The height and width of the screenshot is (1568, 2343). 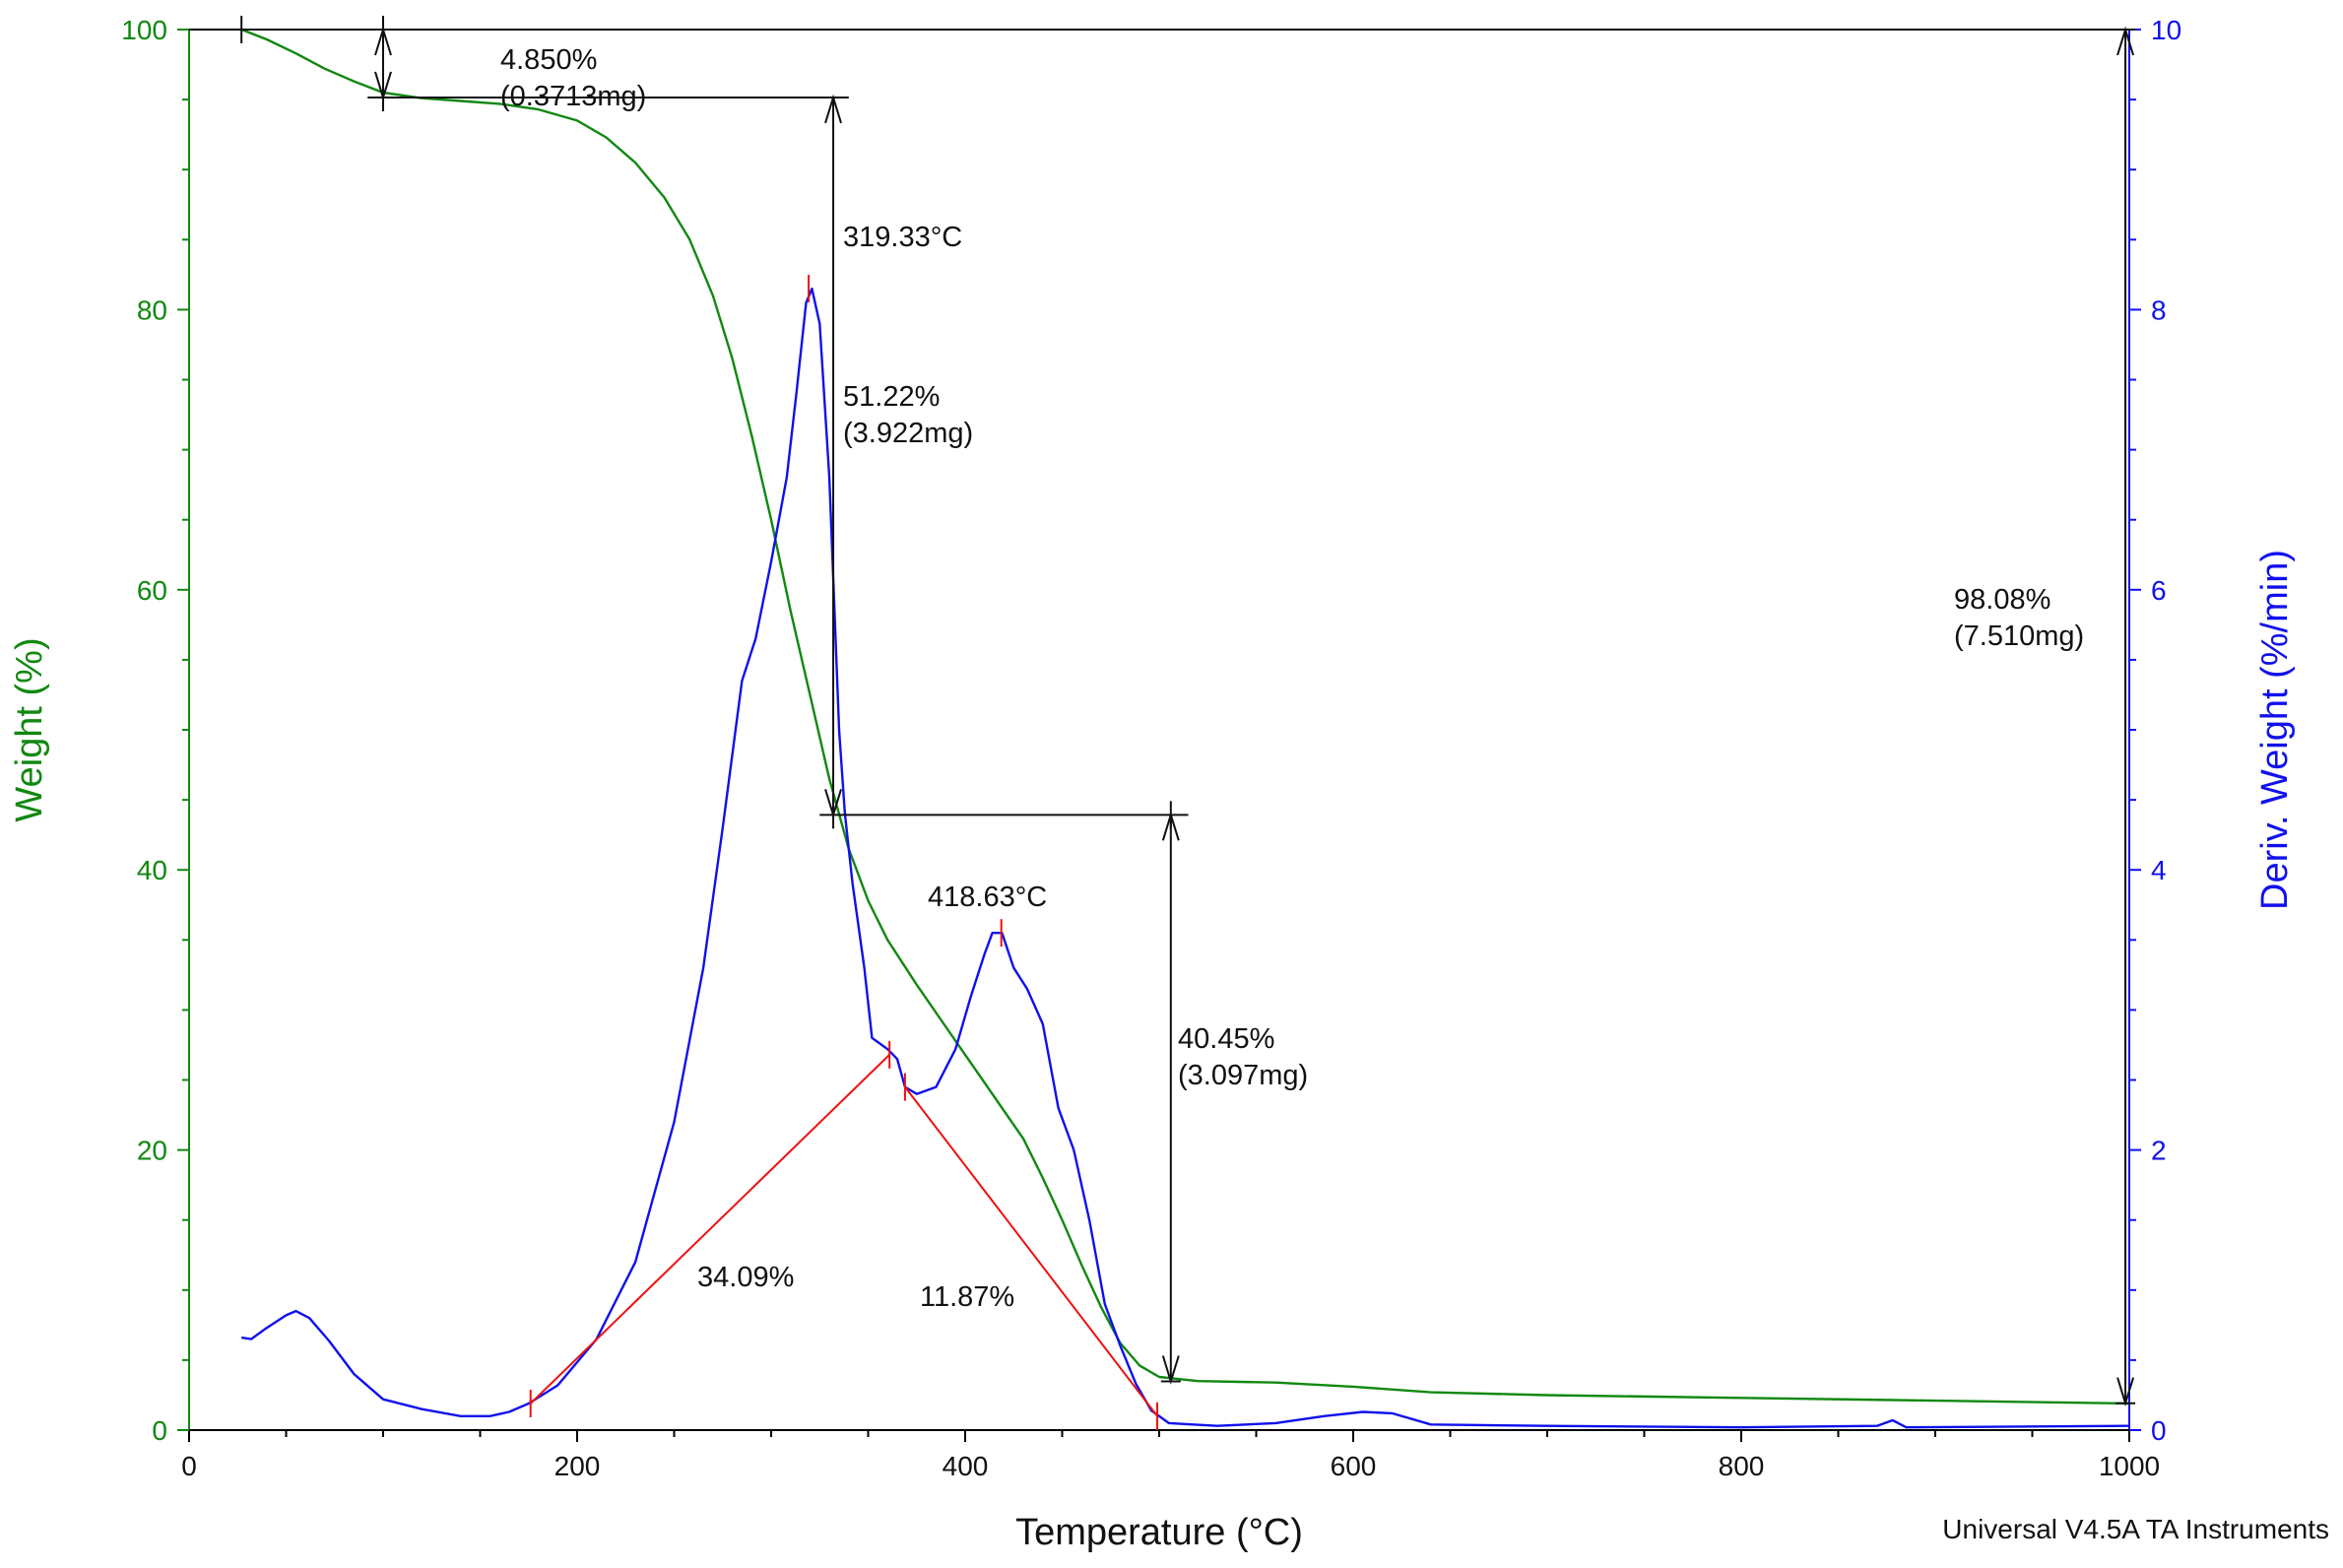 What do you see at coordinates (2159, 591) in the screenshot?
I see `y-right-tick-label: 6` at bounding box center [2159, 591].